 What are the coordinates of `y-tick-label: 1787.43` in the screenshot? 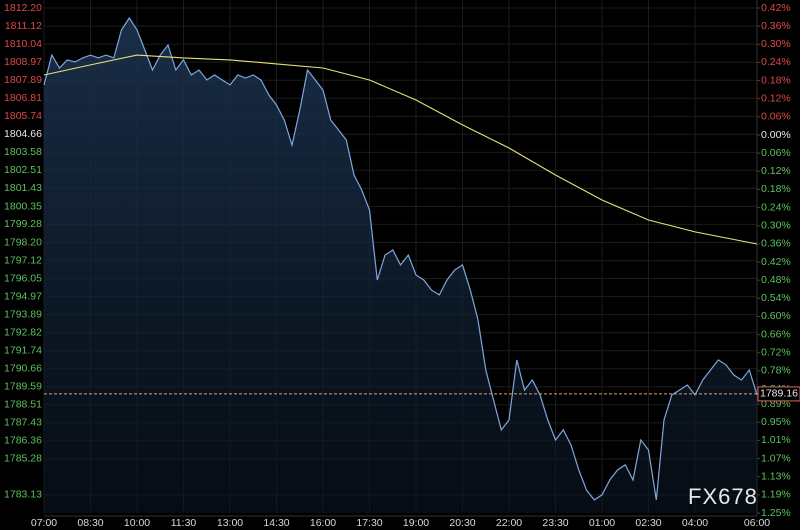 It's located at (23, 423).